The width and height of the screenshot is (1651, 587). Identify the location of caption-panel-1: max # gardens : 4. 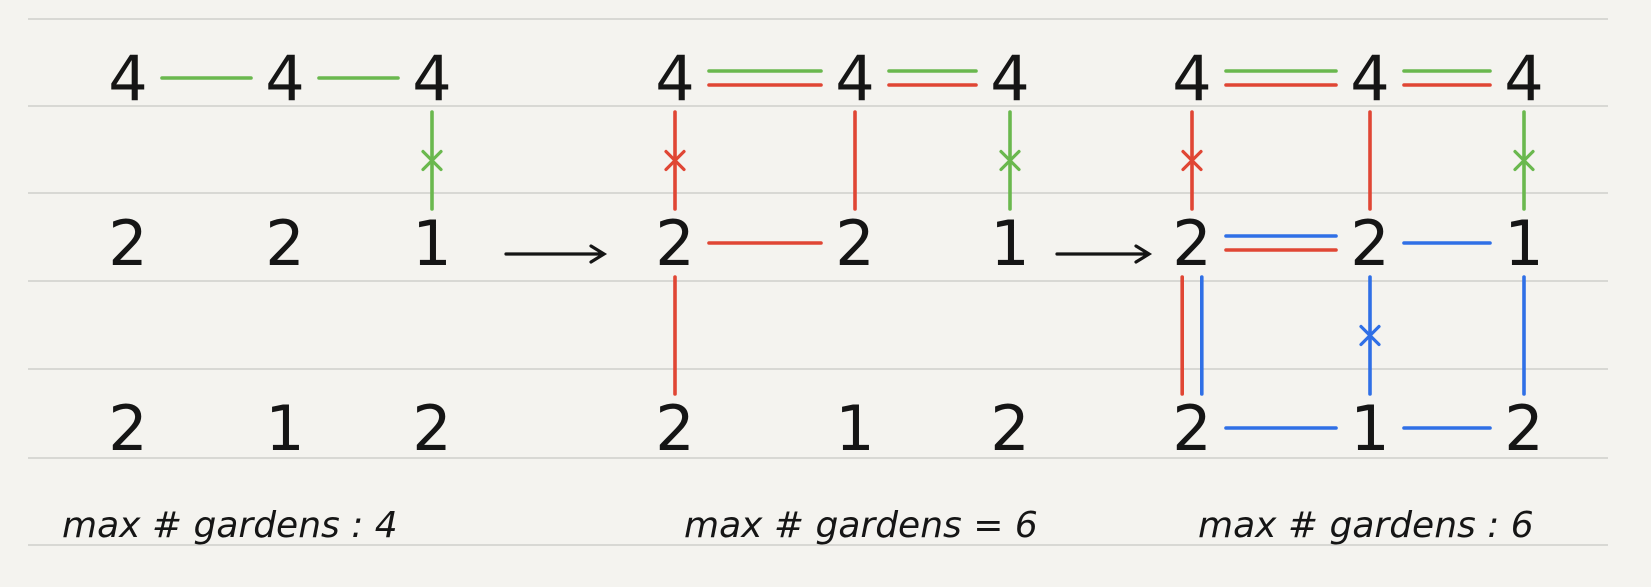
(230, 525).